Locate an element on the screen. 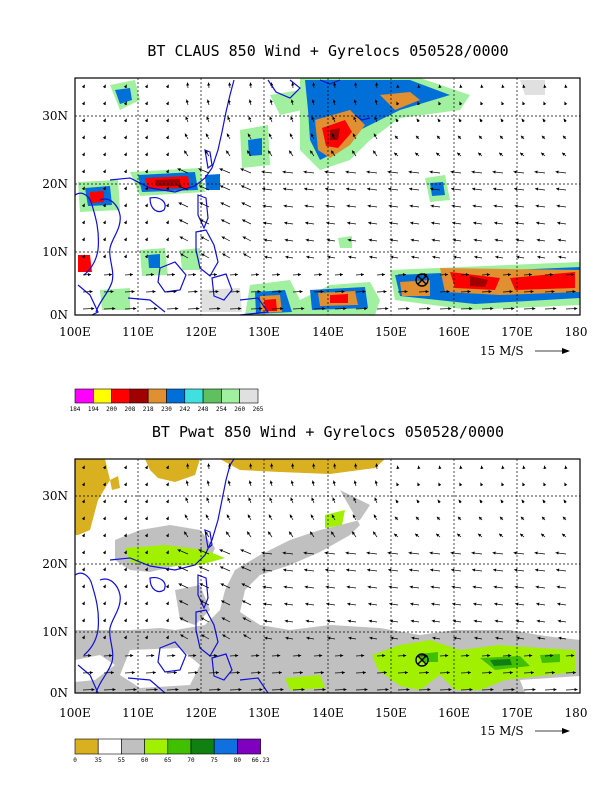 This screenshot has width=612, height=792. lat-label: 10N is located at coordinates (55, 632).